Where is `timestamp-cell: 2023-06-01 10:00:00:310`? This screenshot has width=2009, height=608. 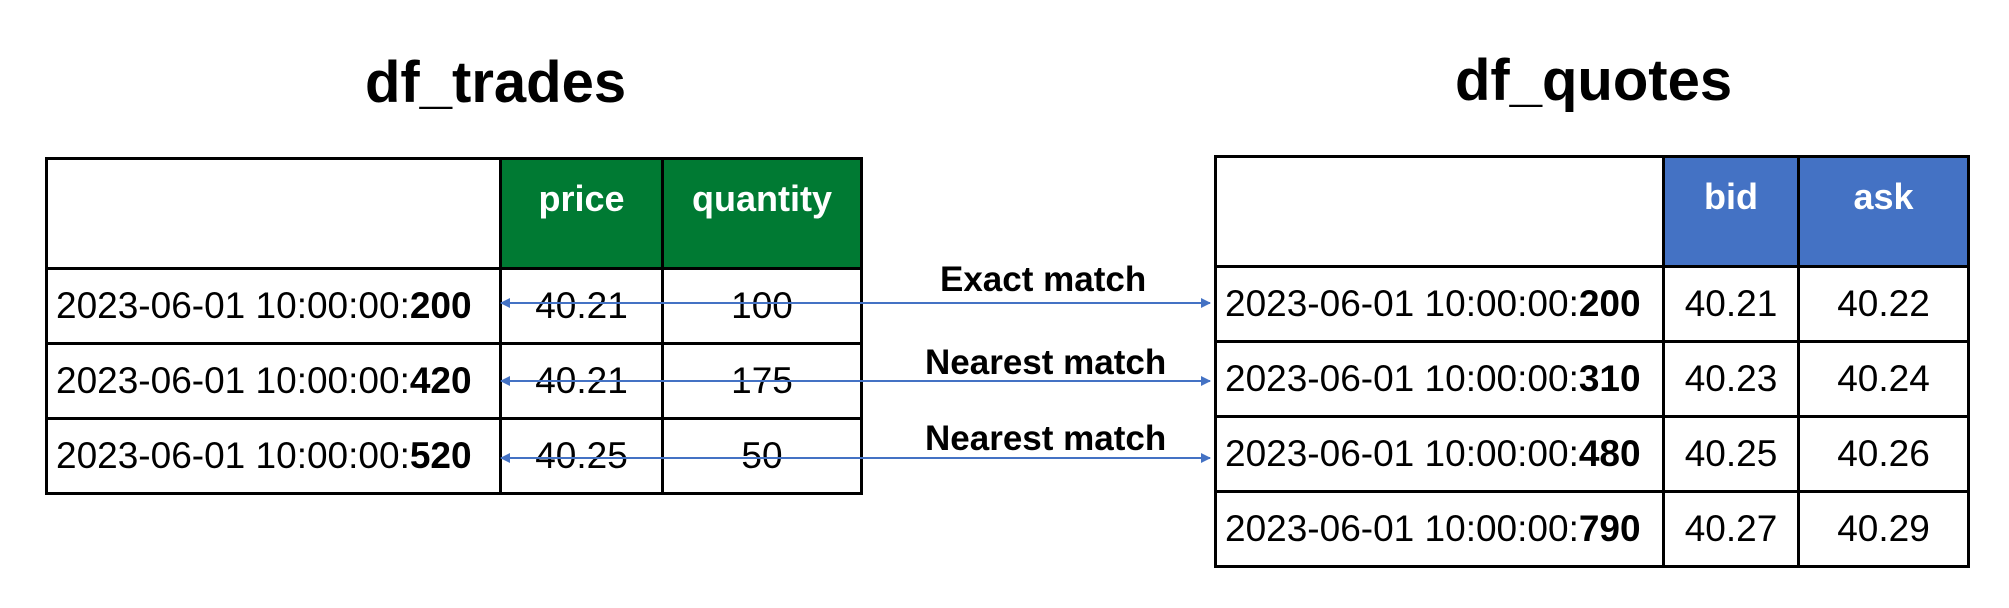
timestamp-cell: 2023-06-01 10:00:00:310 is located at coordinates (1439, 379).